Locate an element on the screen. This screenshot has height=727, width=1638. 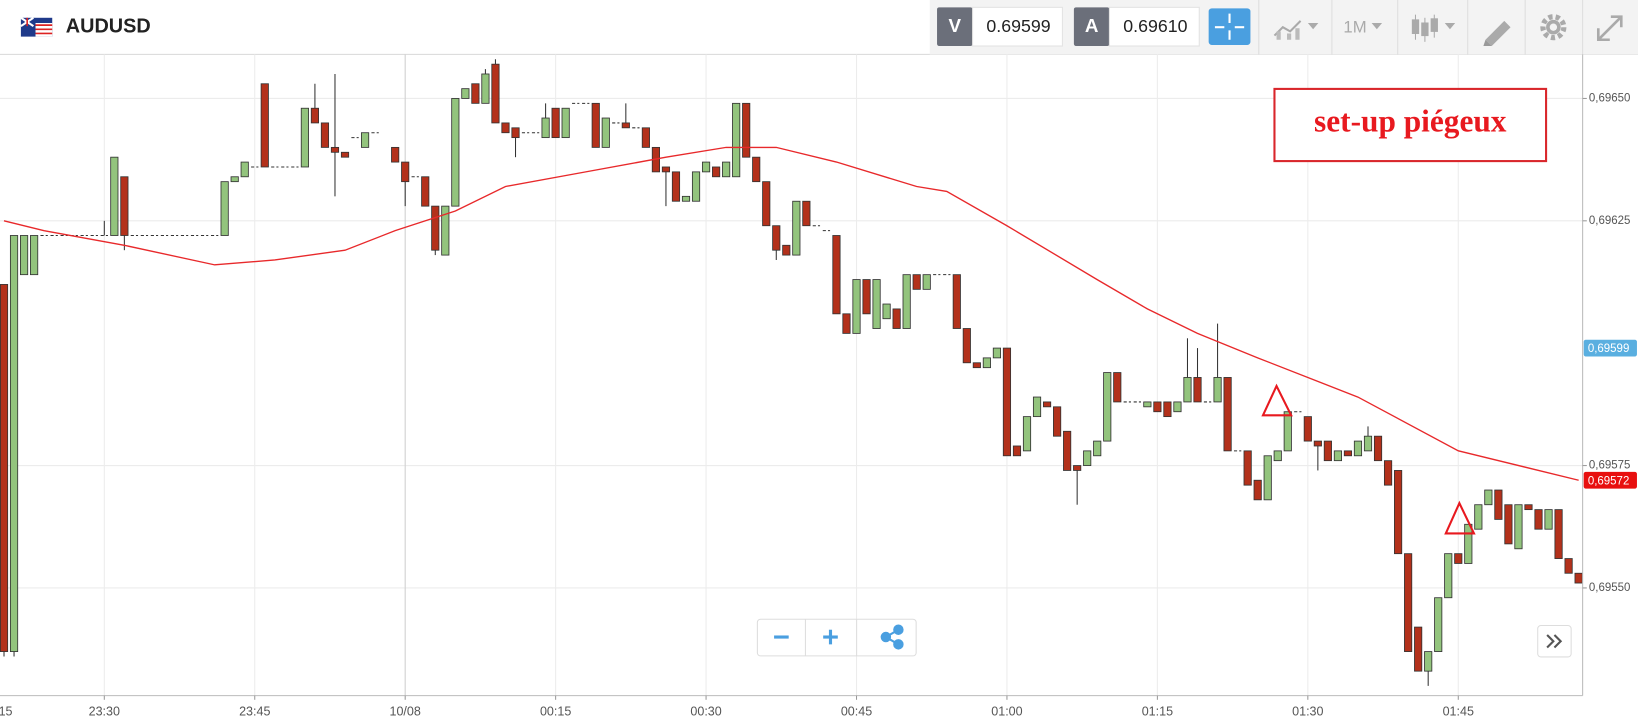
crosshair-button is located at coordinates (1229, 26).